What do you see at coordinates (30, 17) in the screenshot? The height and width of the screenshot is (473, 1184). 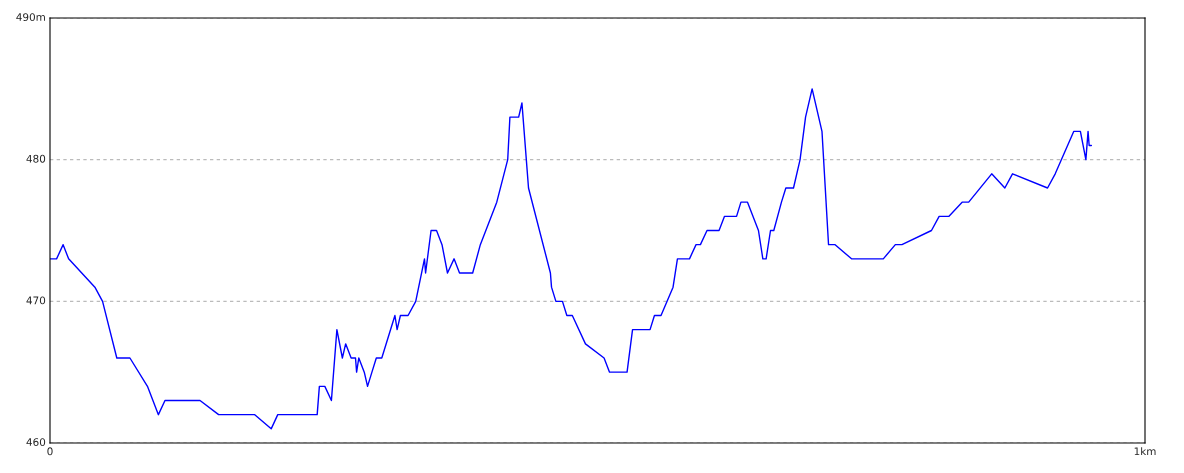 I see `y-tick-label: 490m` at bounding box center [30, 17].